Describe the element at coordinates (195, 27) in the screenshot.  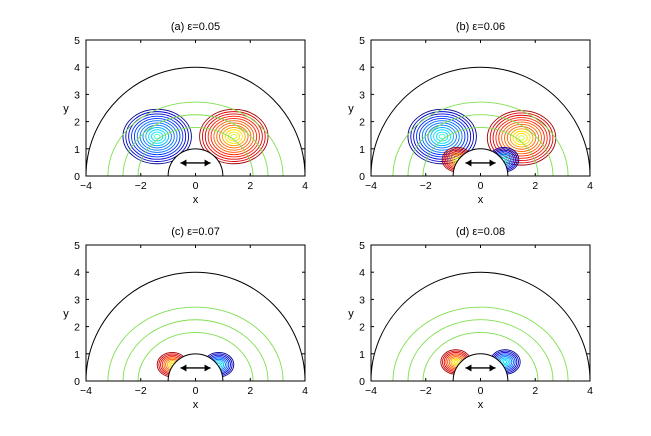
I see `chart-title: (a) ε=0.05` at that location.